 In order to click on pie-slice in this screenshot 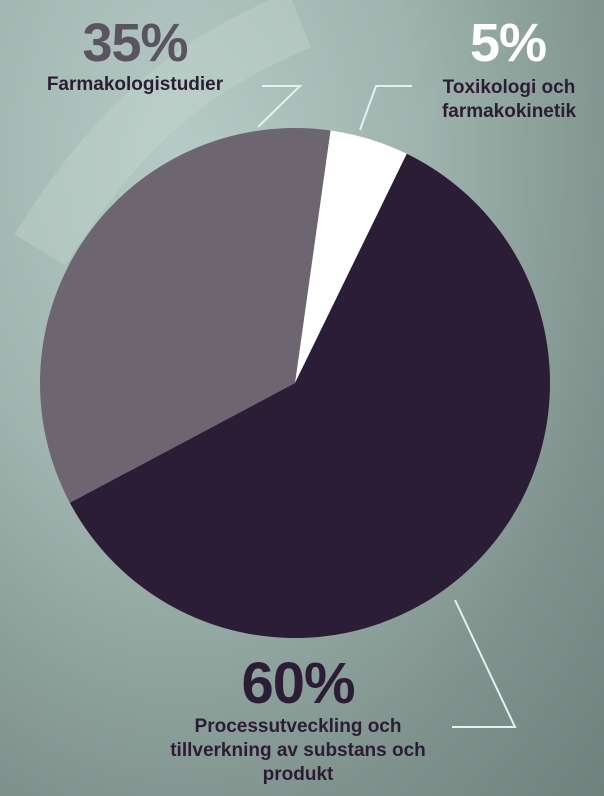, I will do `click(351, 256)`.